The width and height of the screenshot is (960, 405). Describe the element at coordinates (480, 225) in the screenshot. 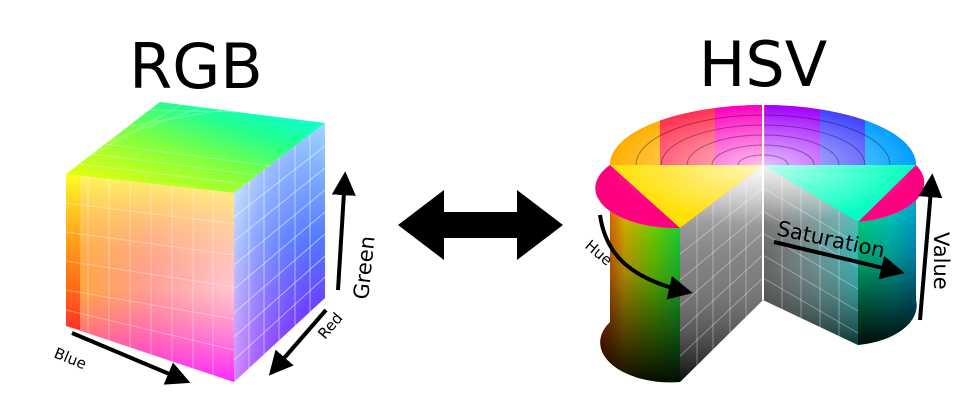

I see `conversion-double-arrow` at that location.